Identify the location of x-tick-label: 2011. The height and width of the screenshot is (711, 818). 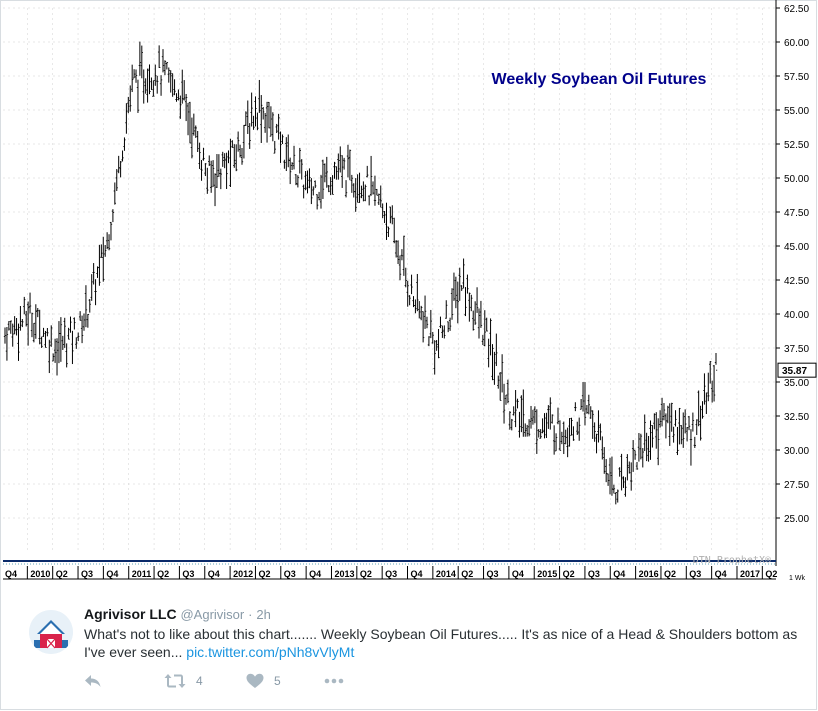
(142, 574).